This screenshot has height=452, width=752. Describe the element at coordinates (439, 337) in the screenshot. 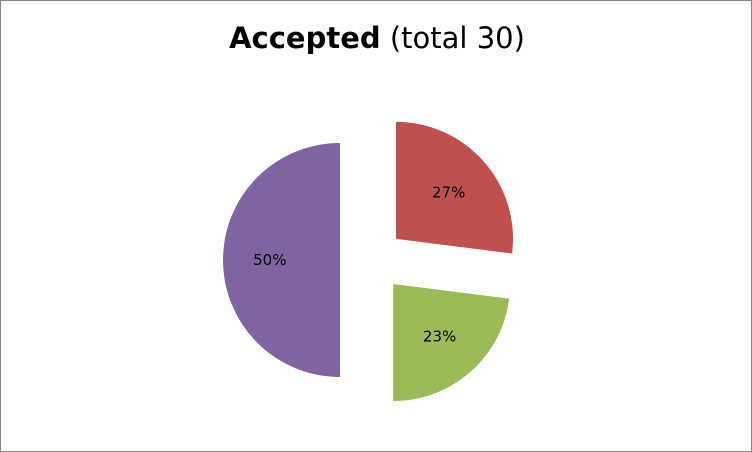

I see `data-label-1: 23%` at that location.